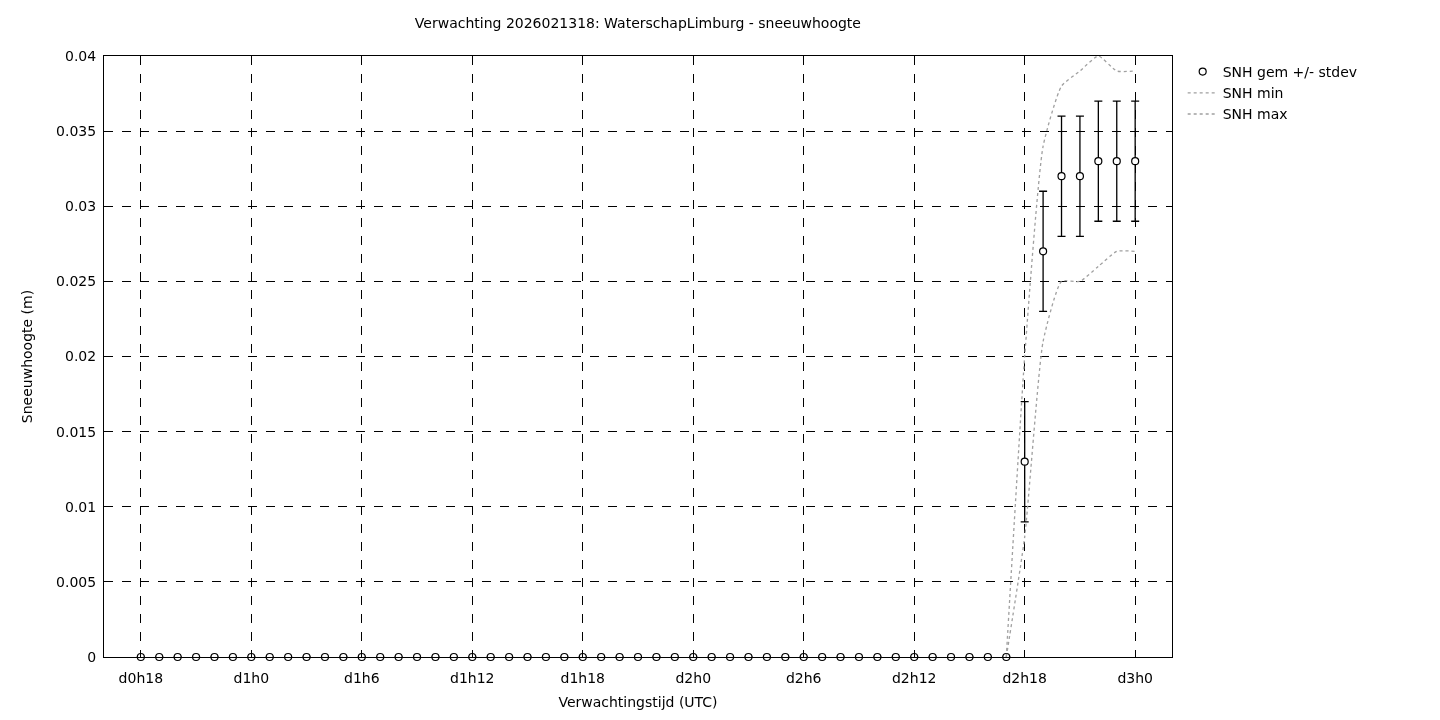 Image resolution: width=1440 pixels, height=720 pixels. I want to click on y-tick-label: 0, so click(92, 656).